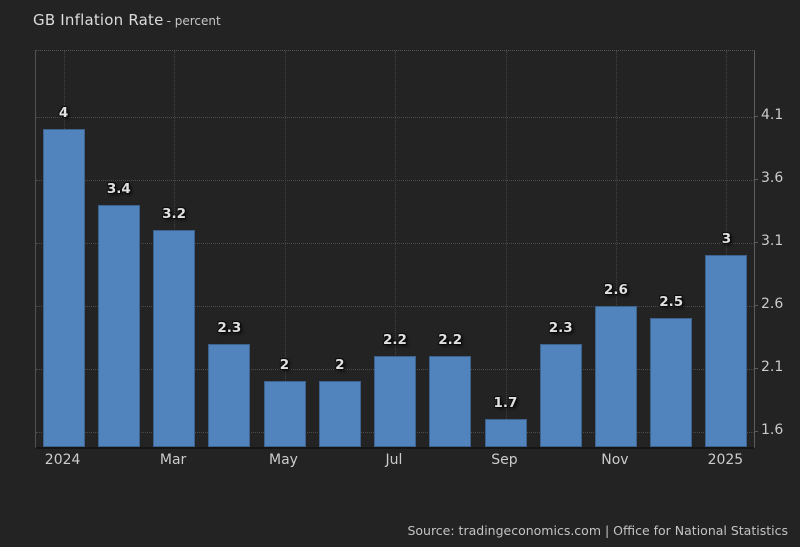  I want to click on bar-value-label: 3, so click(726, 239).